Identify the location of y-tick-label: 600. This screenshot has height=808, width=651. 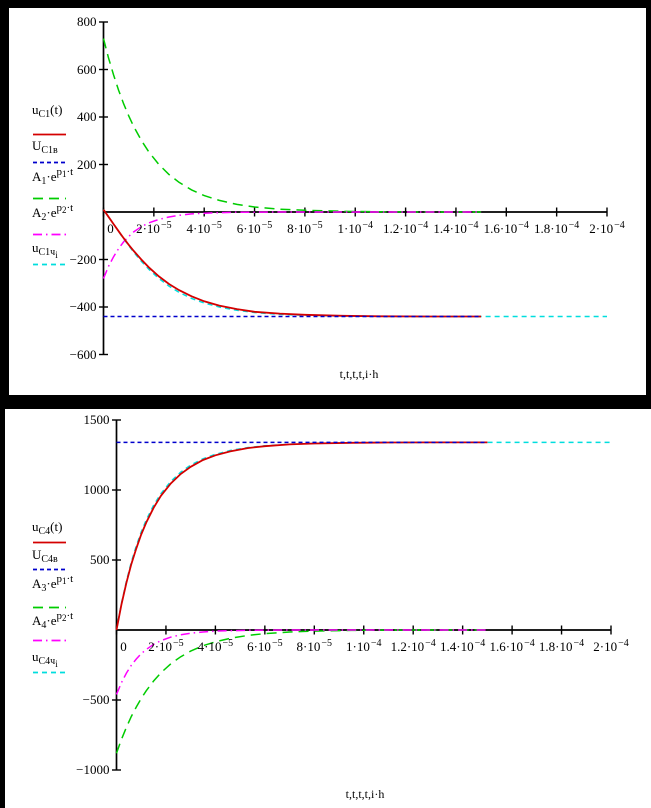
(87, 69).